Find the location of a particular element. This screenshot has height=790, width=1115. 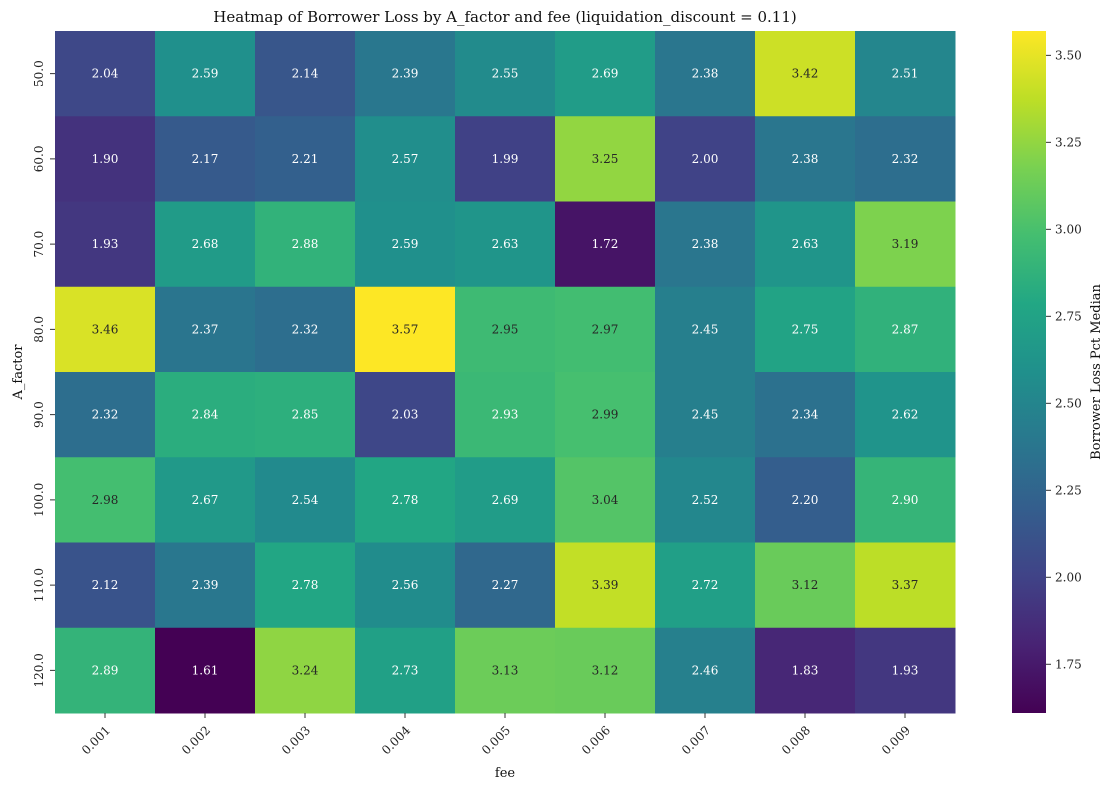

y-tick-label: 70.0 is located at coordinates (39, 244).